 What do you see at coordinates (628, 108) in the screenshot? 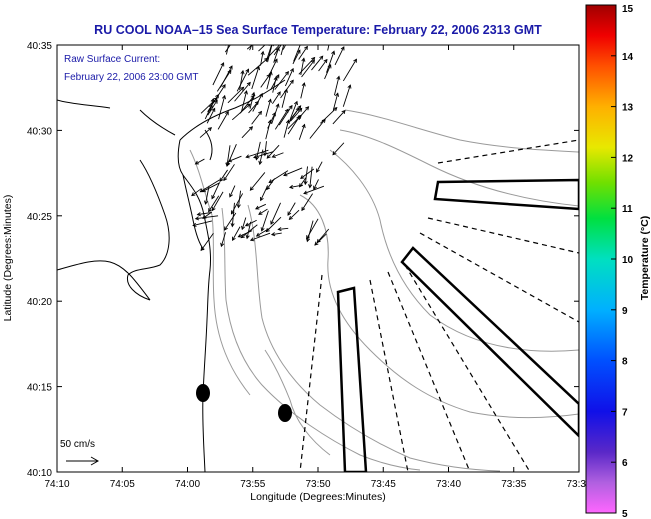
I see `colorbar-tick-label: 13` at bounding box center [628, 108].